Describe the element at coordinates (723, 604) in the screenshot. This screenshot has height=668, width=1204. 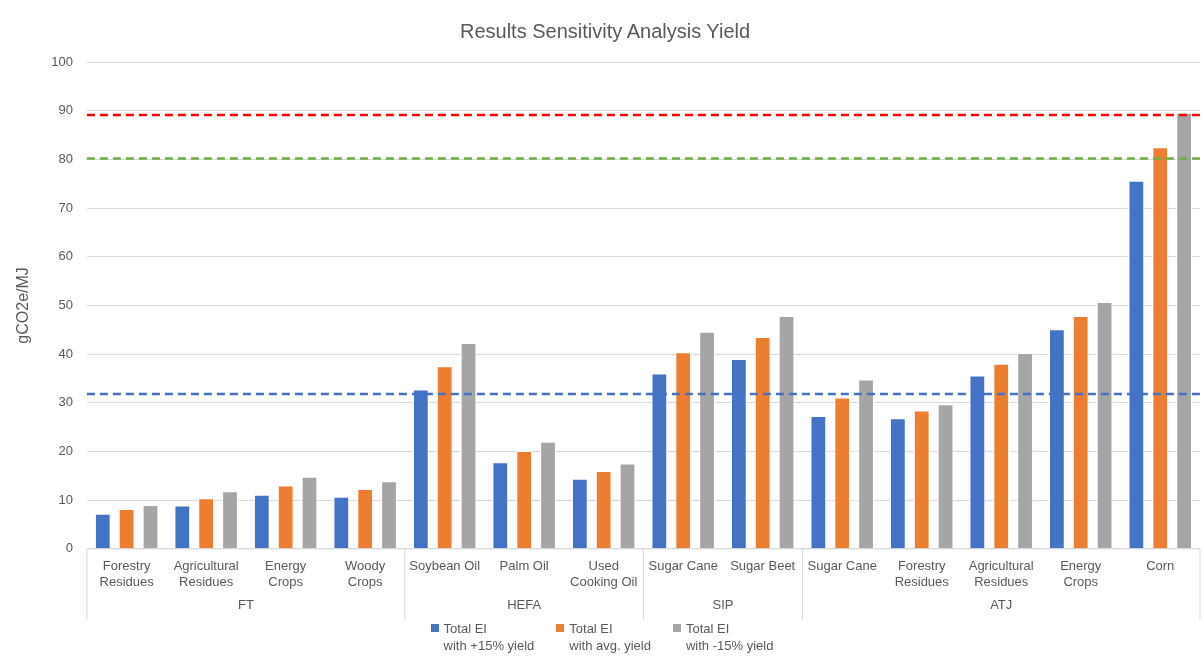
I see `text: SIP` at that location.